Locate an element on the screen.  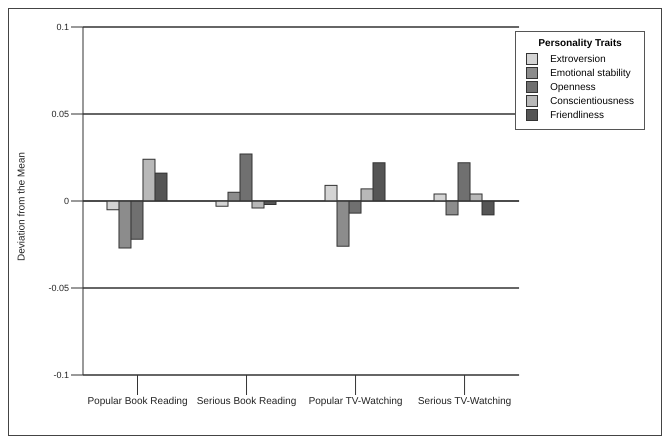
legend-label: Openness is located at coordinates (573, 87).